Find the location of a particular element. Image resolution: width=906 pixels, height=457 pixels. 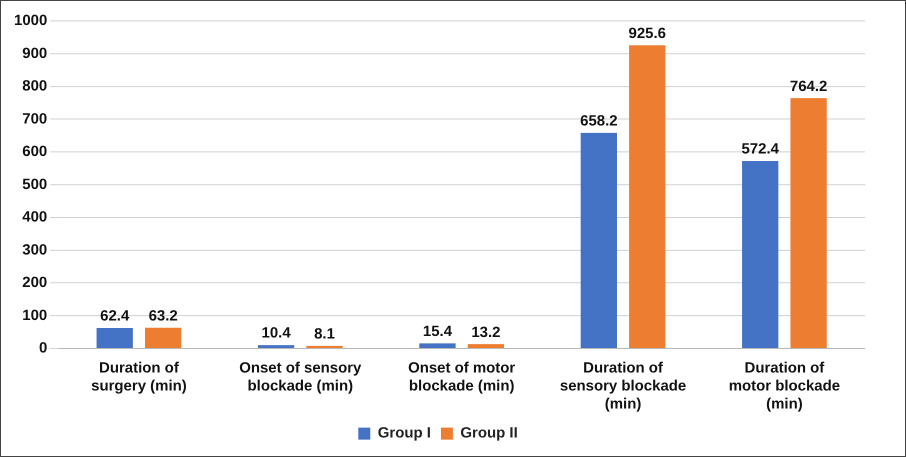

x-tick-label: Duration of surgery (min) is located at coordinates (139, 377).